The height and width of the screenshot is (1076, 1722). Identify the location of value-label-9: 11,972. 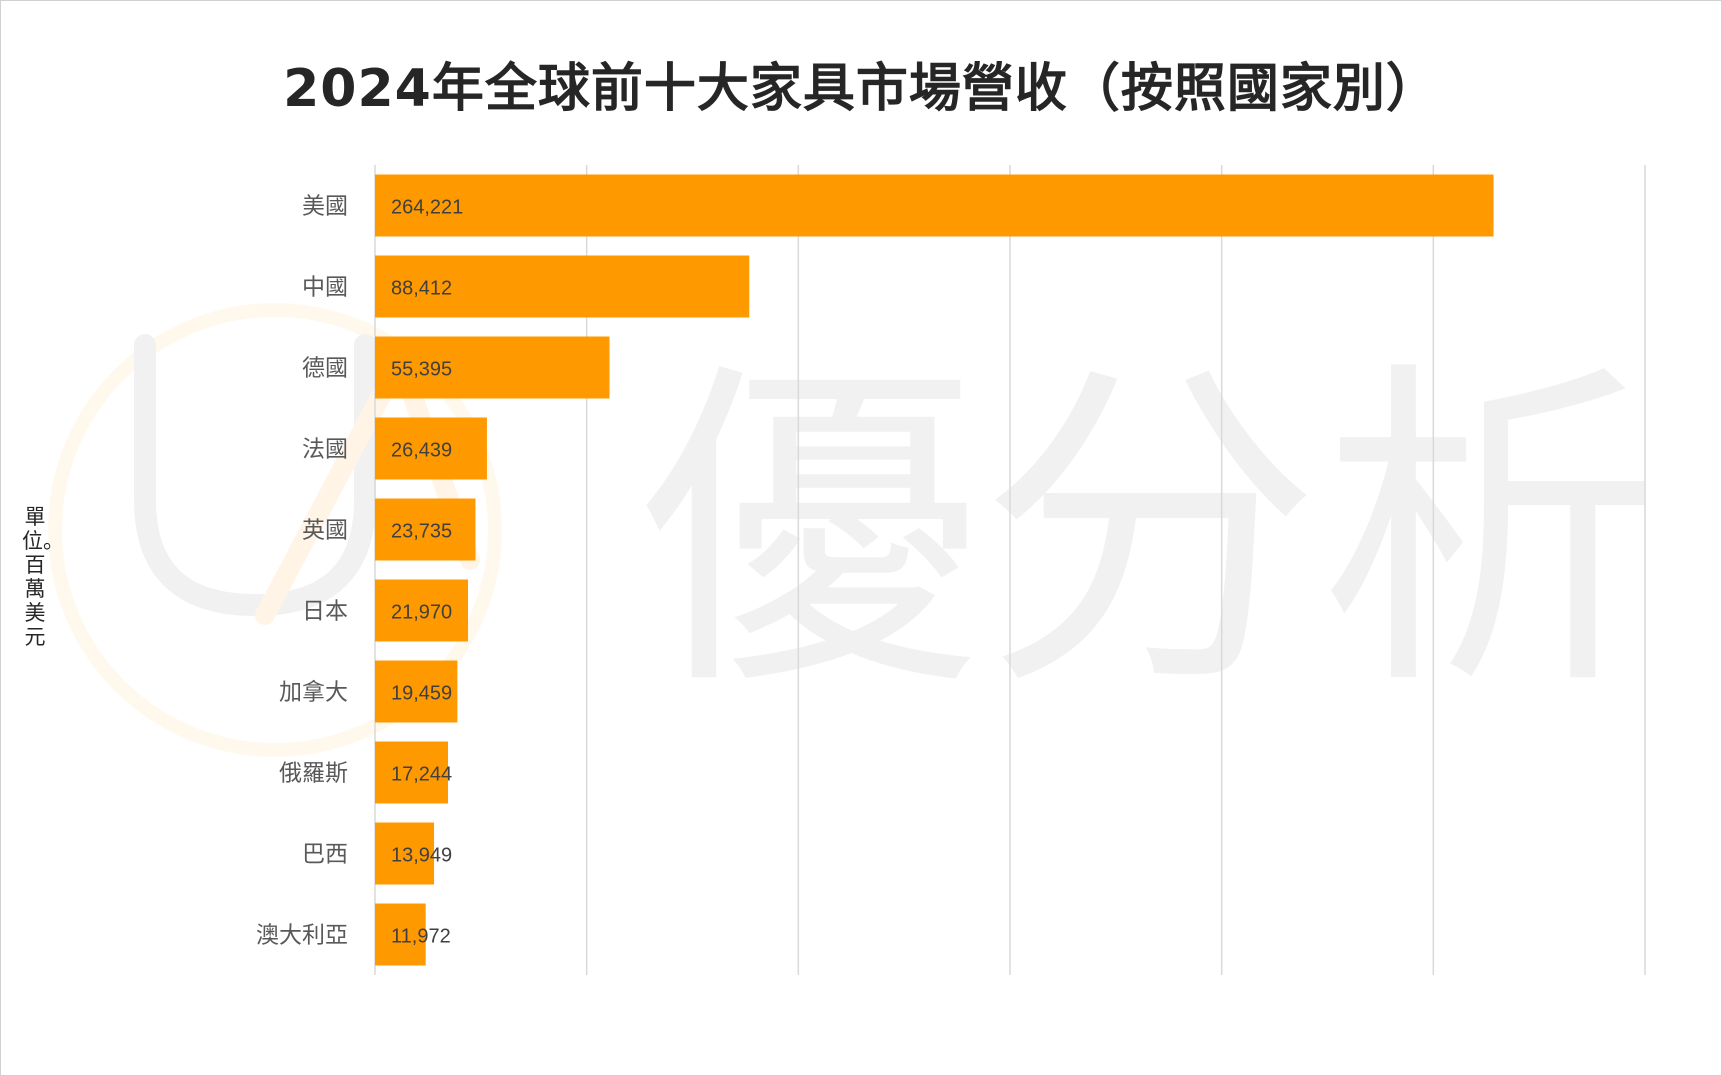
(421, 937).